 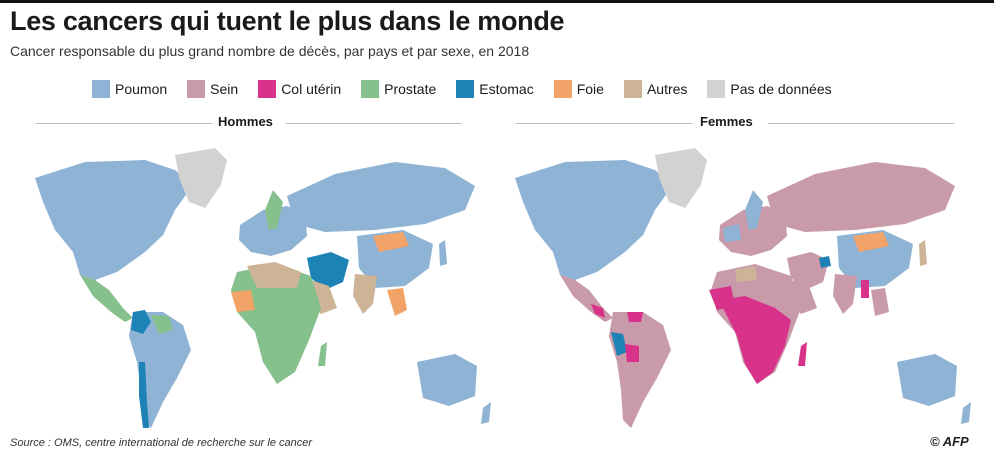 I want to click on legend-item-pas-de-donnees: Pas de données, so click(x=769, y=89).